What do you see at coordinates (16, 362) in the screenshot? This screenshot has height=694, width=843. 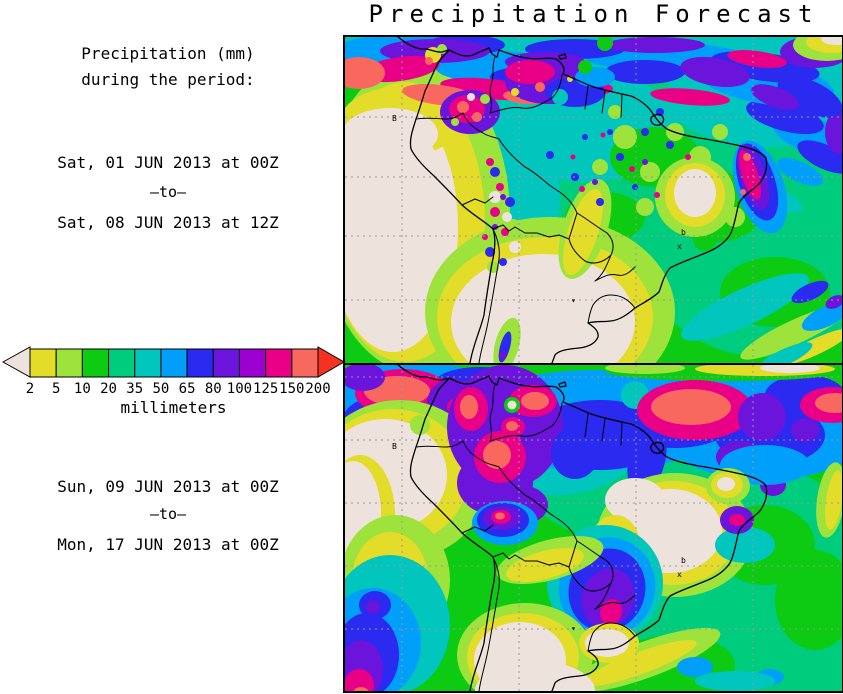 I see `legend-below-min-arrow` at bounding box center [16, 362].